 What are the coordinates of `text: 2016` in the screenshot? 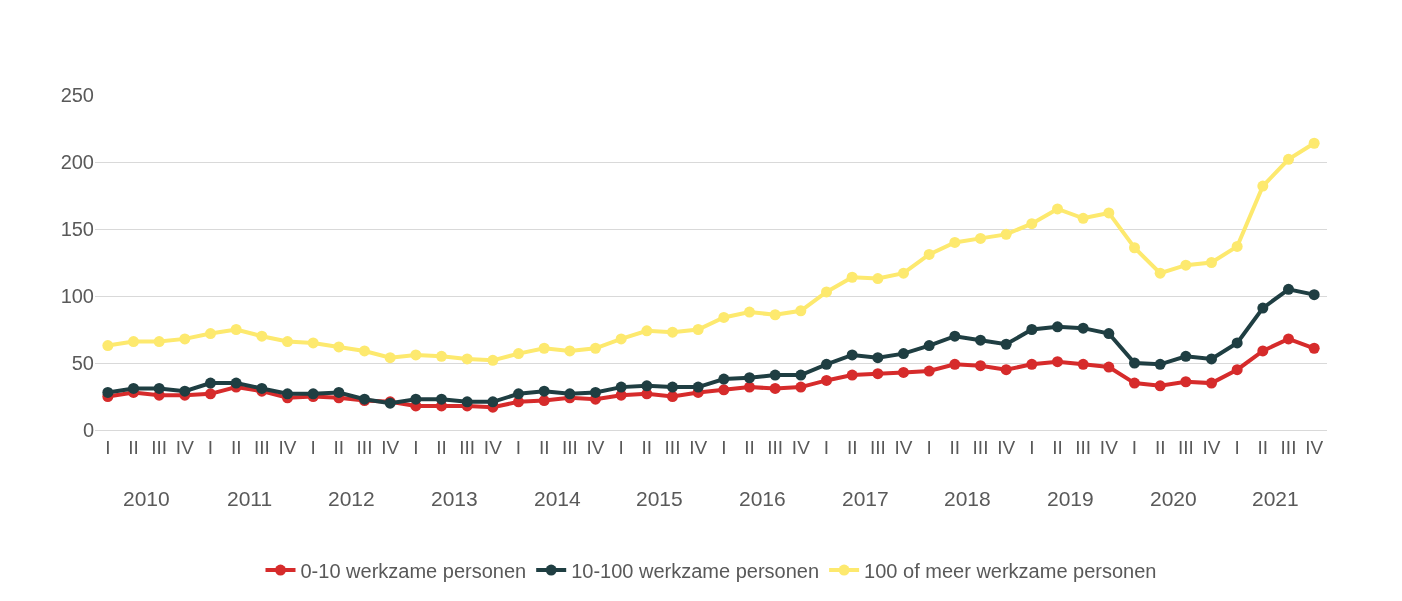 It's located at (762, 498).